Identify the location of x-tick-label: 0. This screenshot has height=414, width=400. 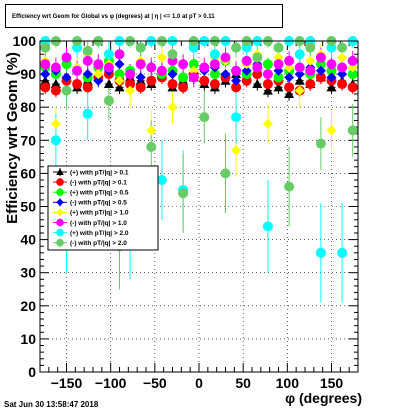
(199, 383).